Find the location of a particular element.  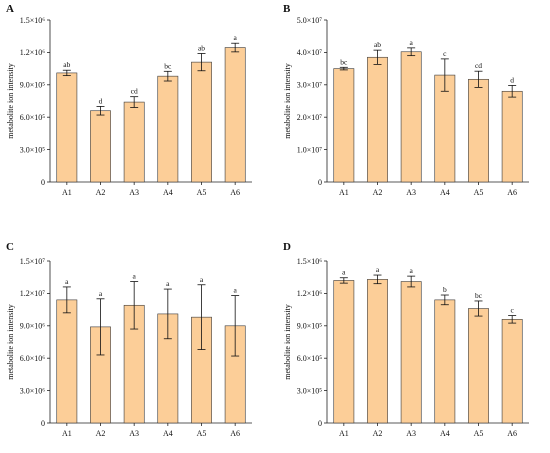

panel-letter: D is located at coordinates (287, 247).